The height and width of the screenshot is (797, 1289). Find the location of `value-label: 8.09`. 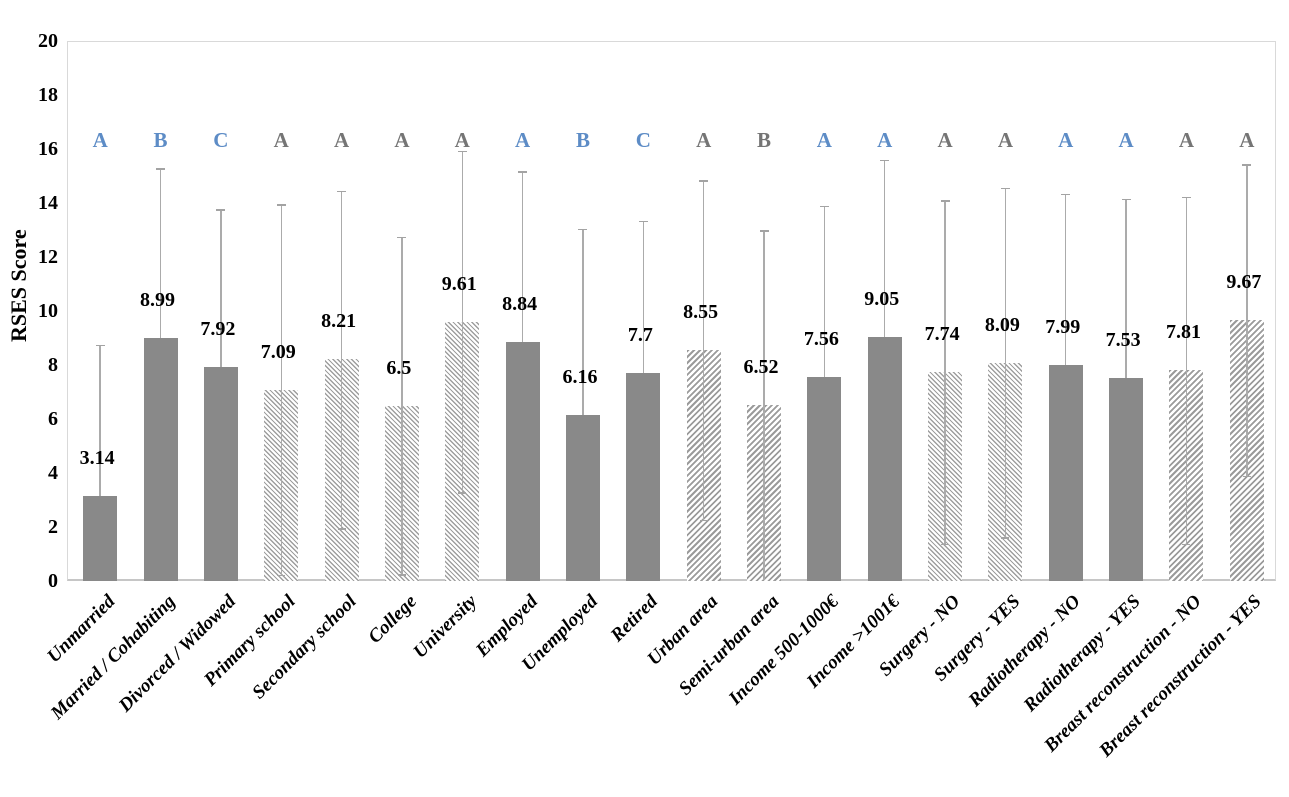

value-label: 8.09 is located at coordinates (1002, 324).